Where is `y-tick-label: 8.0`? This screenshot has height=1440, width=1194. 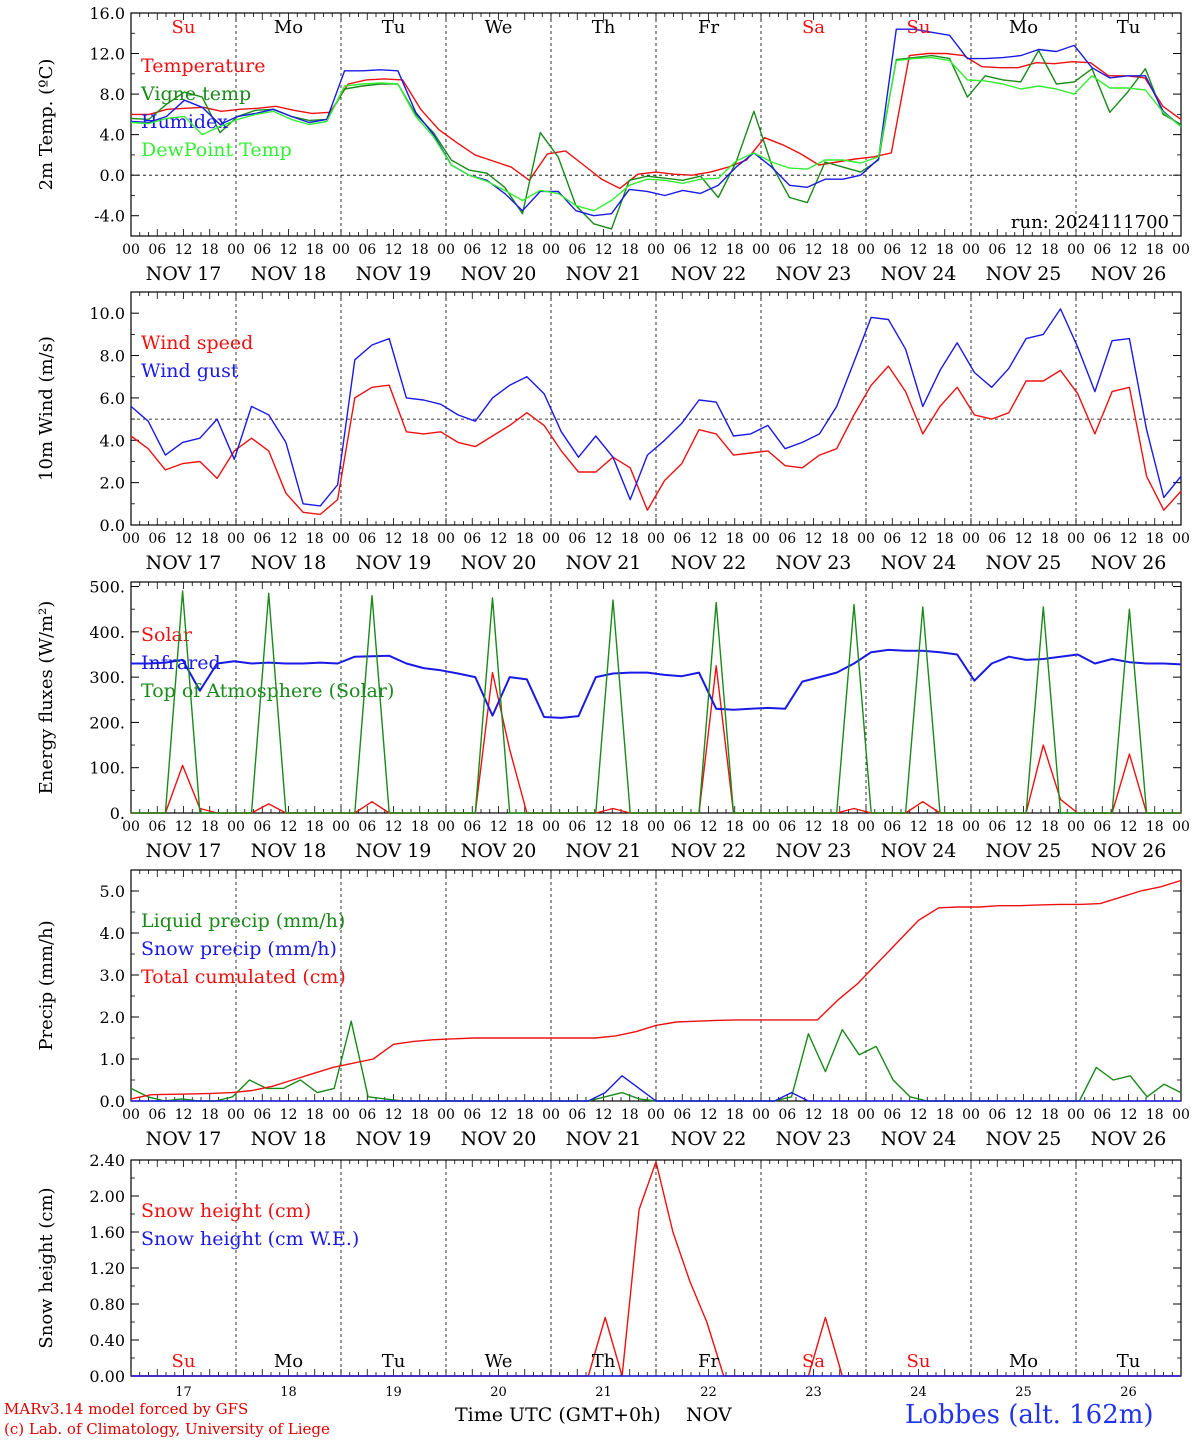 y-tick-label: 8.0 is located at coordinates (112, 94).